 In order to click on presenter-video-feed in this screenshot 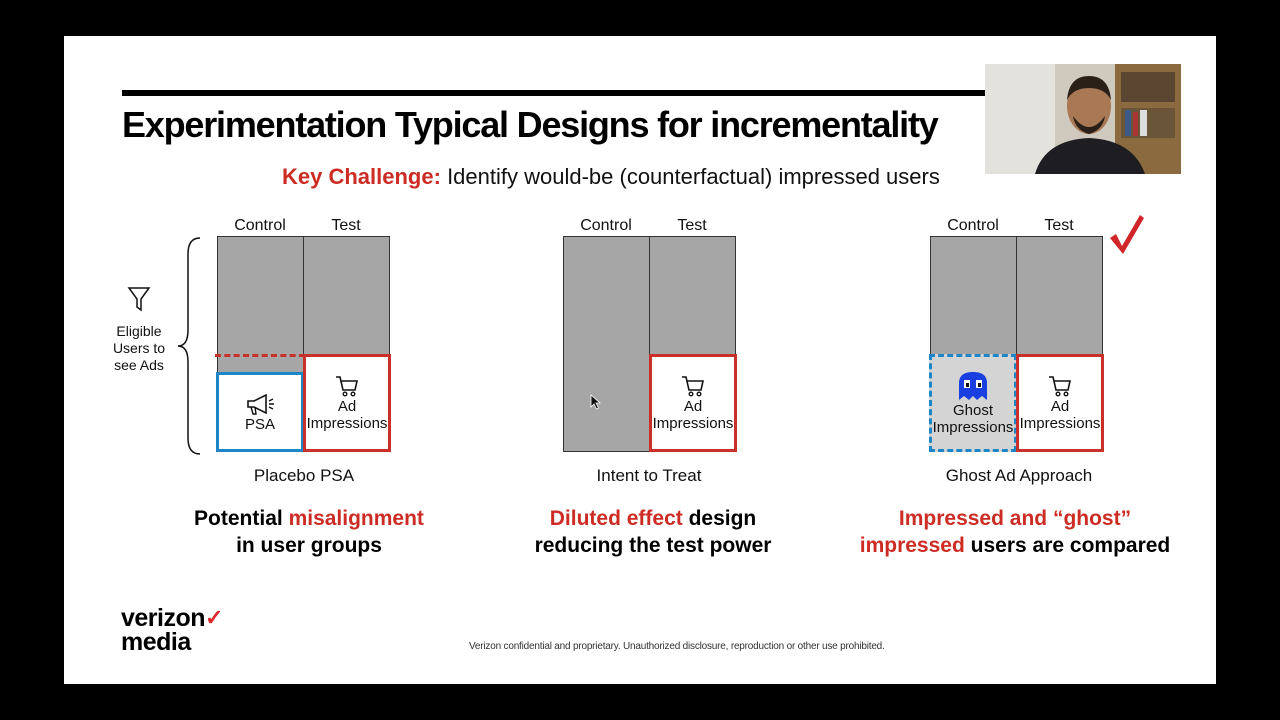, I will do `click(1083, 119)`.